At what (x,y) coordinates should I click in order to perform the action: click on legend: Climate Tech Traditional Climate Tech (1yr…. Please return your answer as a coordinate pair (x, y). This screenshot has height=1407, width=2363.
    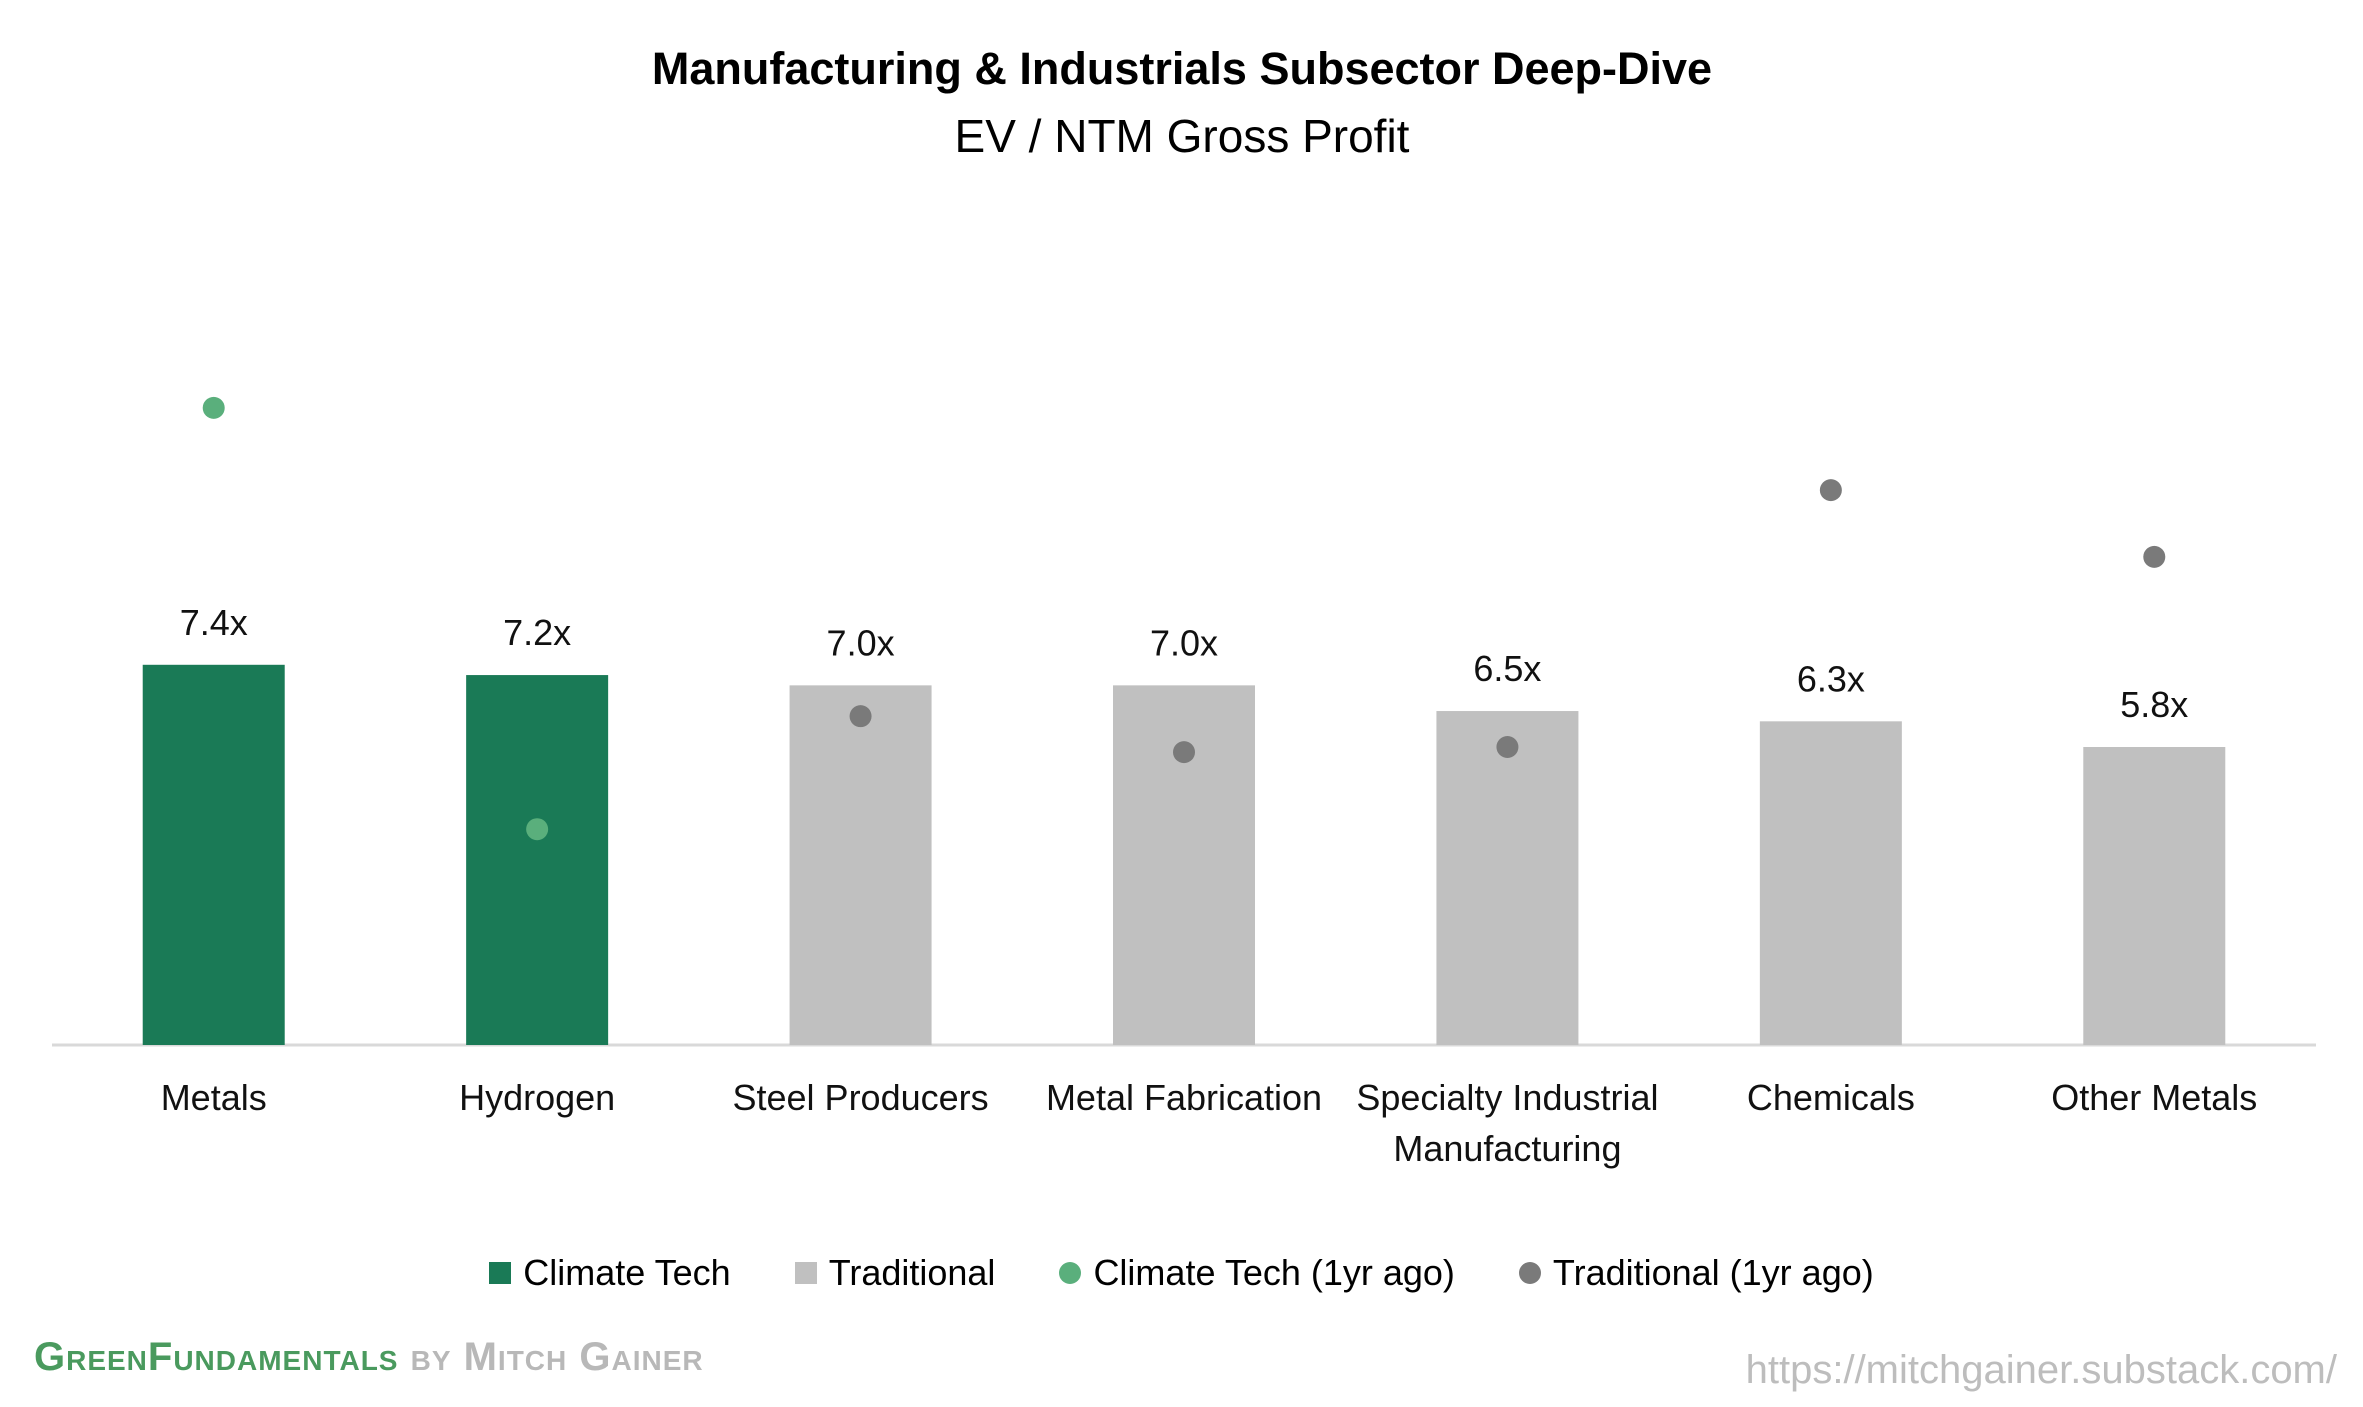
    Looking at the image, I should click on (1181, 1273).